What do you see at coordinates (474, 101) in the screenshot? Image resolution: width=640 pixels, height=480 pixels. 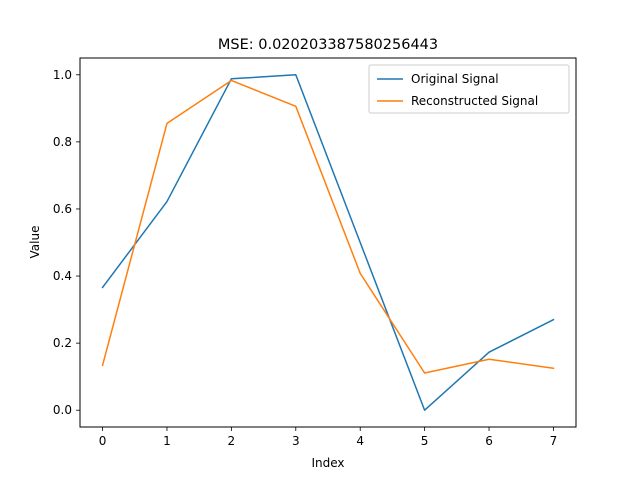 I see `legend-label-1: Reconstructed Signal` at bounding box center [474, 101].